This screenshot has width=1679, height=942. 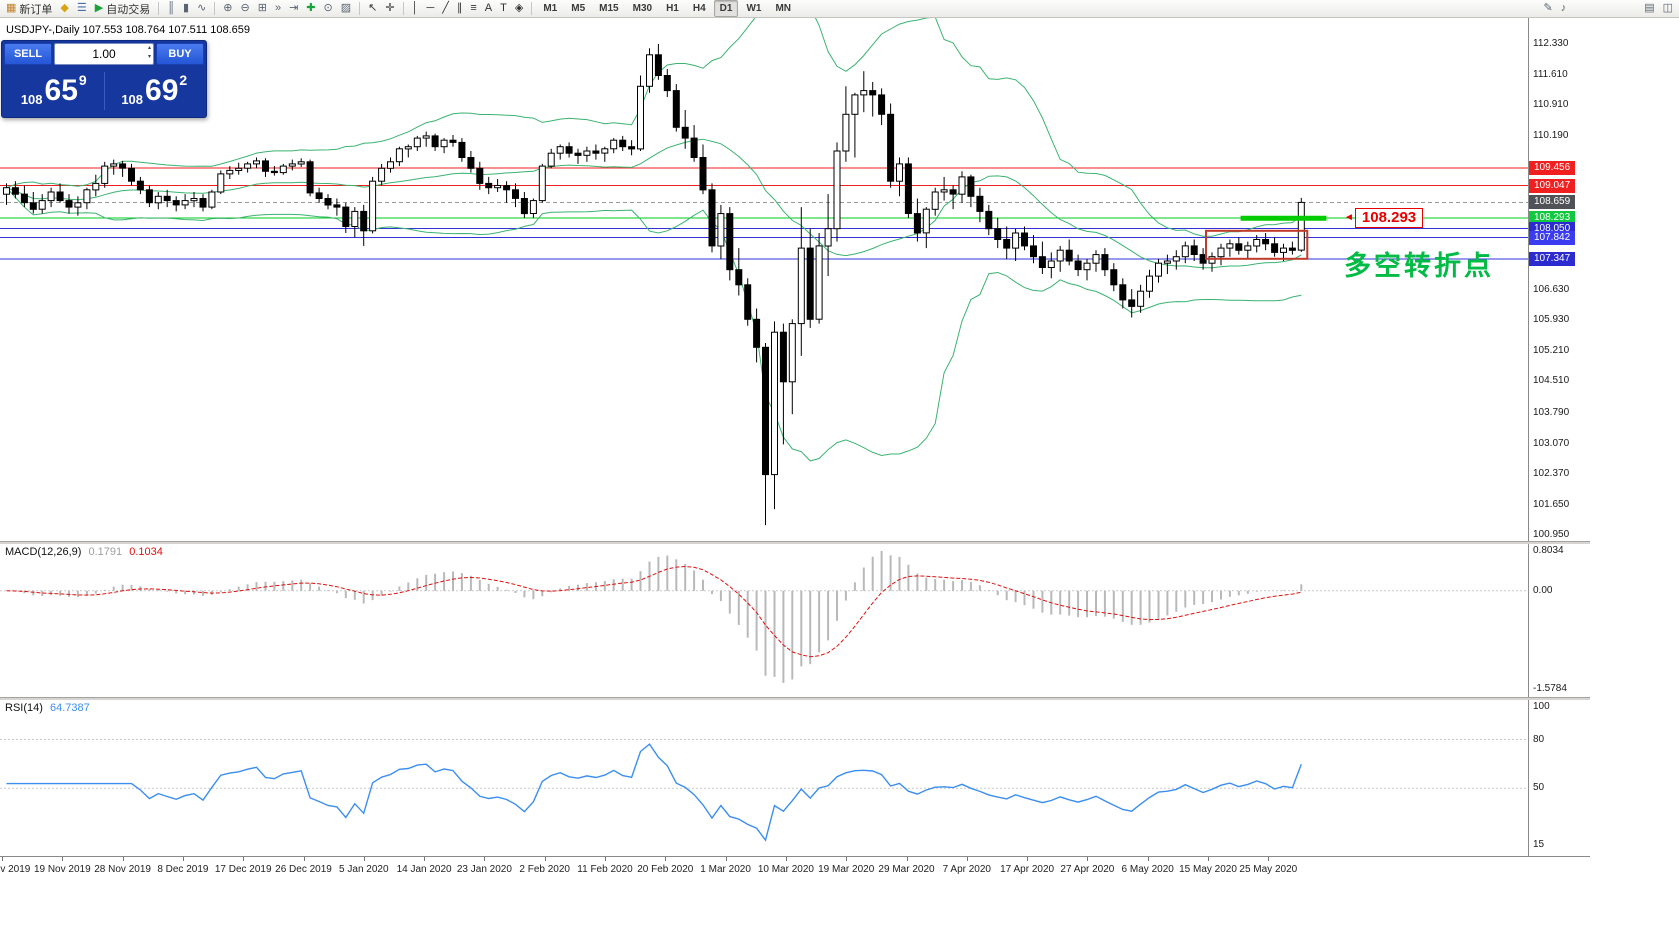 What do you see at coordinates (783, 8) in the screenshot?
I see `timeframe-mn-button: MN` at bounding box center [783, 8].